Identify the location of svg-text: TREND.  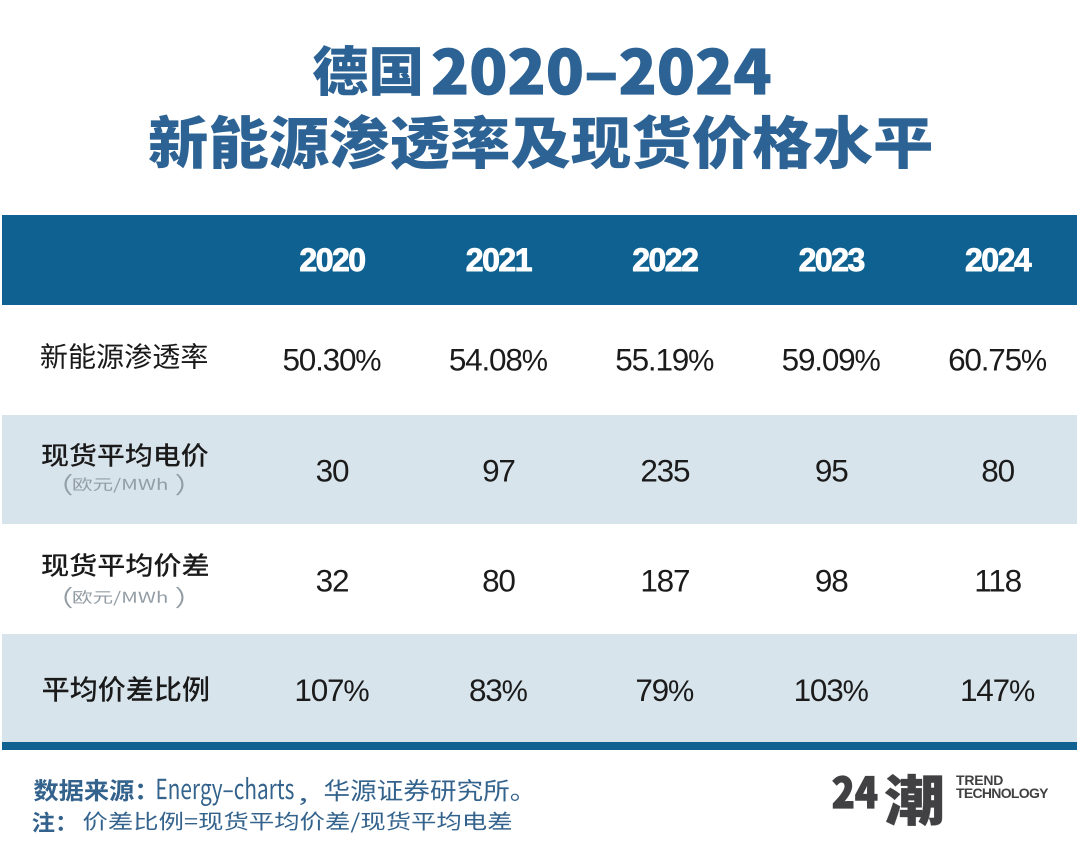
(979, 780).